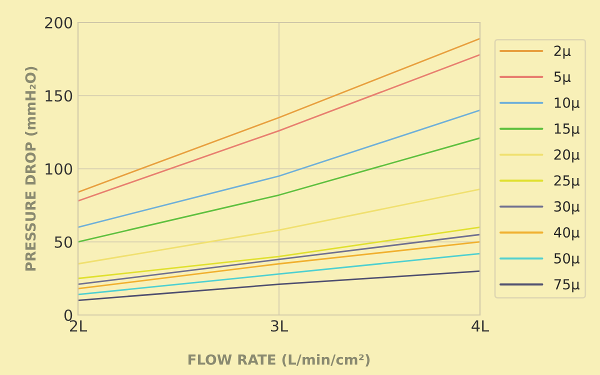  What do you see at coordinates (567, 104) in the screenshot?
I see `legend-label: 10μ` at bounding box center [567, 104].